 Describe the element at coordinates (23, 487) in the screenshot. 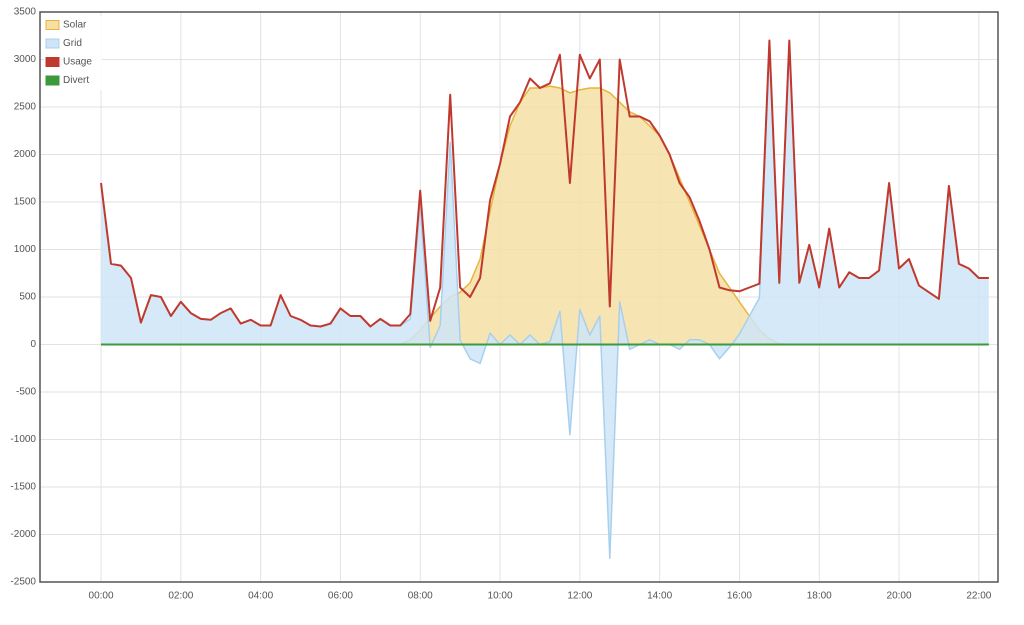

I see `y-tick-label: -1500` at that location.